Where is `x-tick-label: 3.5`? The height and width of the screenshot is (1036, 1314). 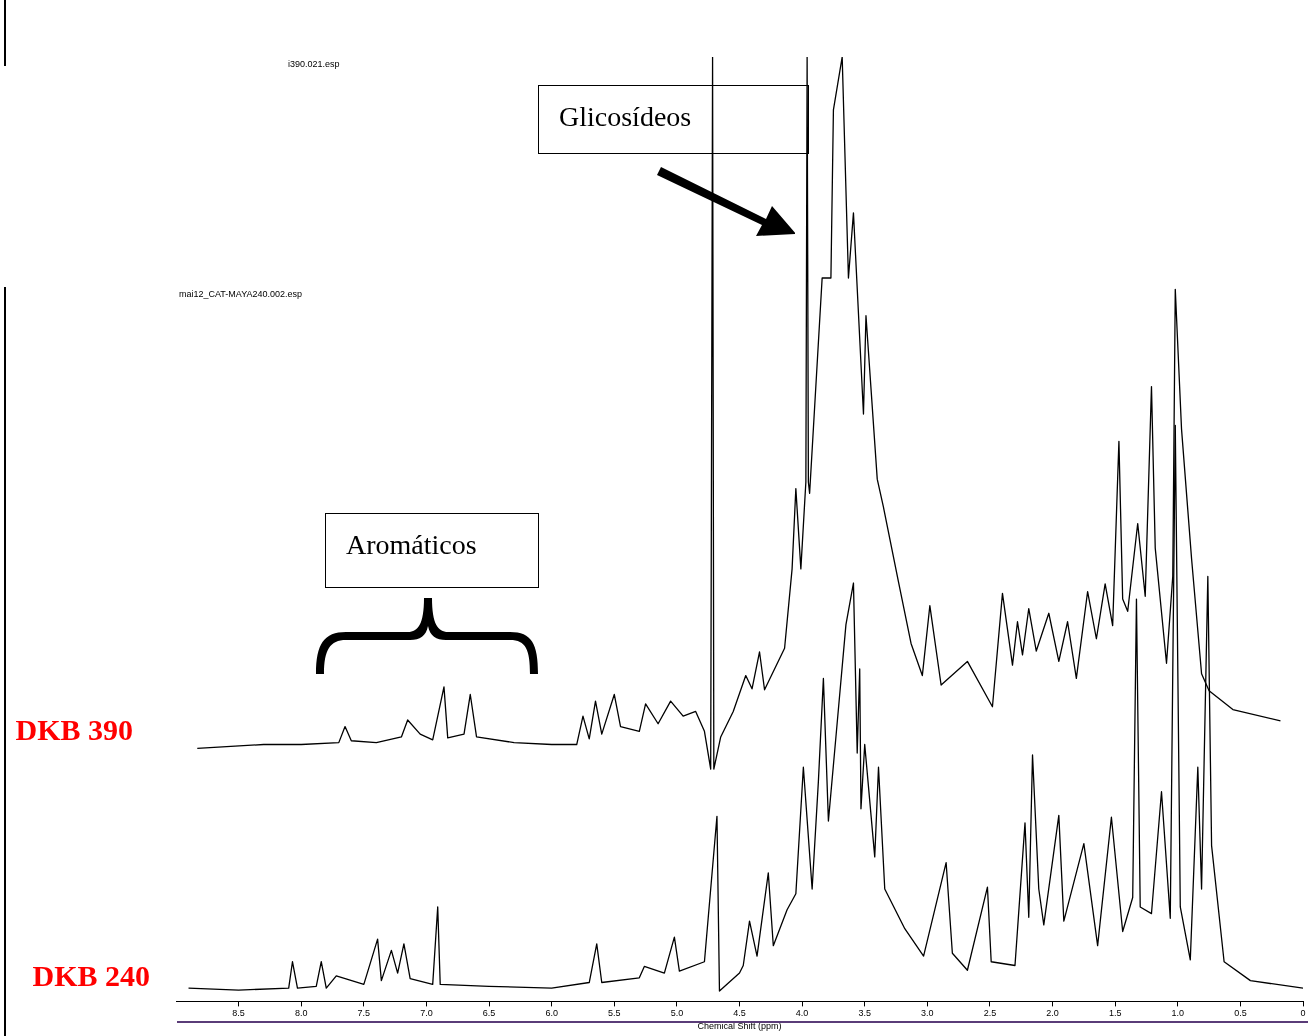 x-tick-label: 3.5 is located at coordinates (864, 1013).